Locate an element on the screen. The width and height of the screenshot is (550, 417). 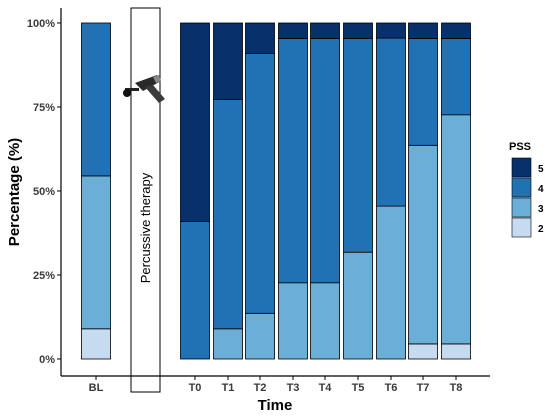
x-ticks: BL T0 T1 T2 T3 T4 T5 T6 T7 T8 is located at coordinates (276, 385).